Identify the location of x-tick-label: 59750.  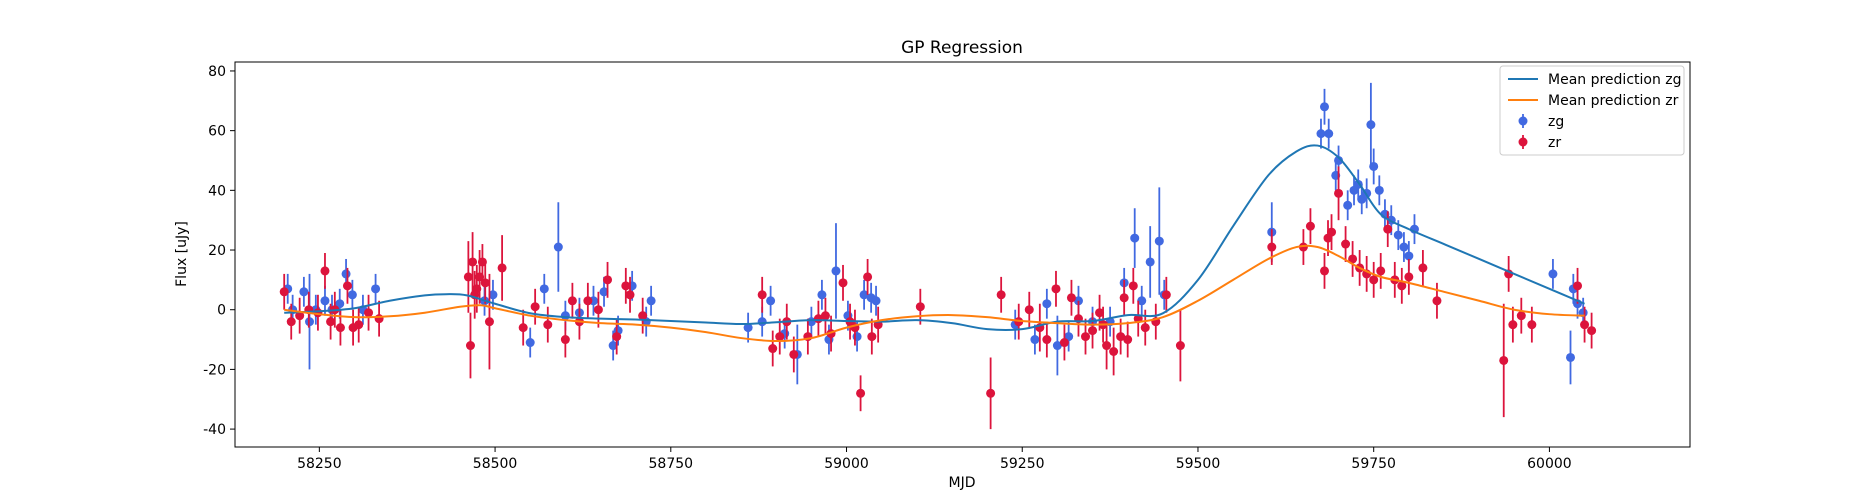
(1373, 464).